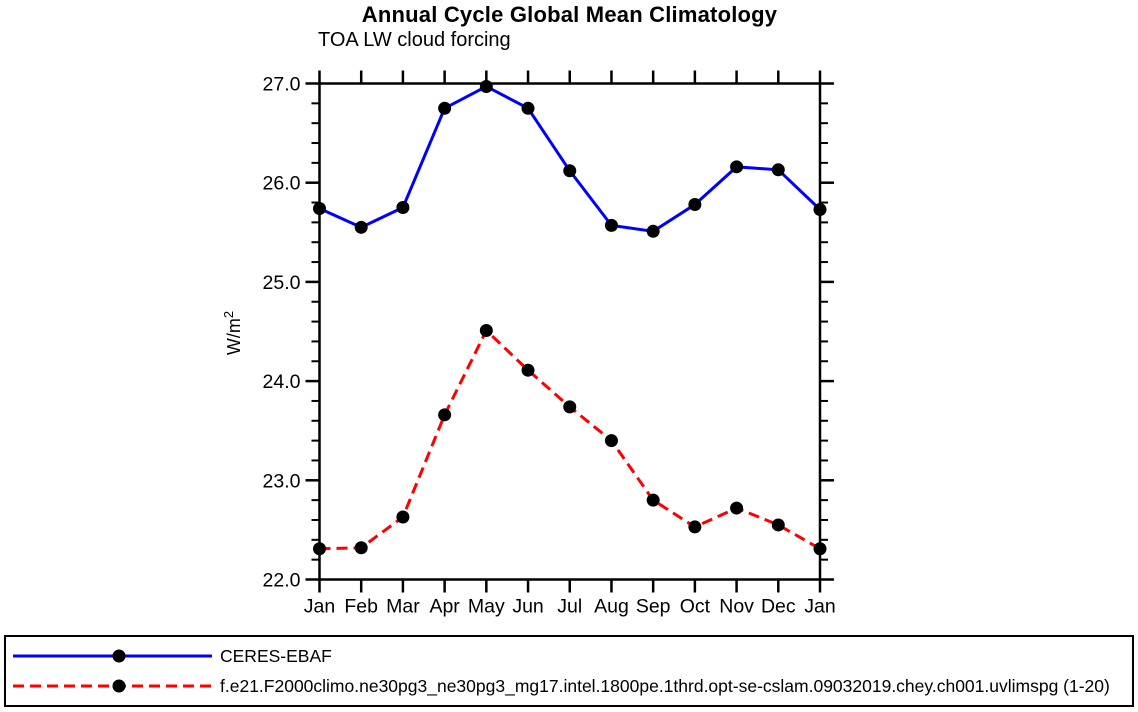  What do you see at coordinates (653, 607) in the screenshot?
I see `x-tick-label: Sep` at bounding box center [653, 607].